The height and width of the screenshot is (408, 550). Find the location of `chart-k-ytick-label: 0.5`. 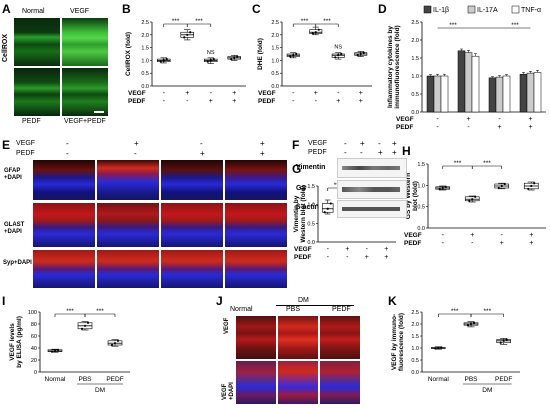

chart-k-ytick-label: 0.5 is located at coordinates (415, 361).